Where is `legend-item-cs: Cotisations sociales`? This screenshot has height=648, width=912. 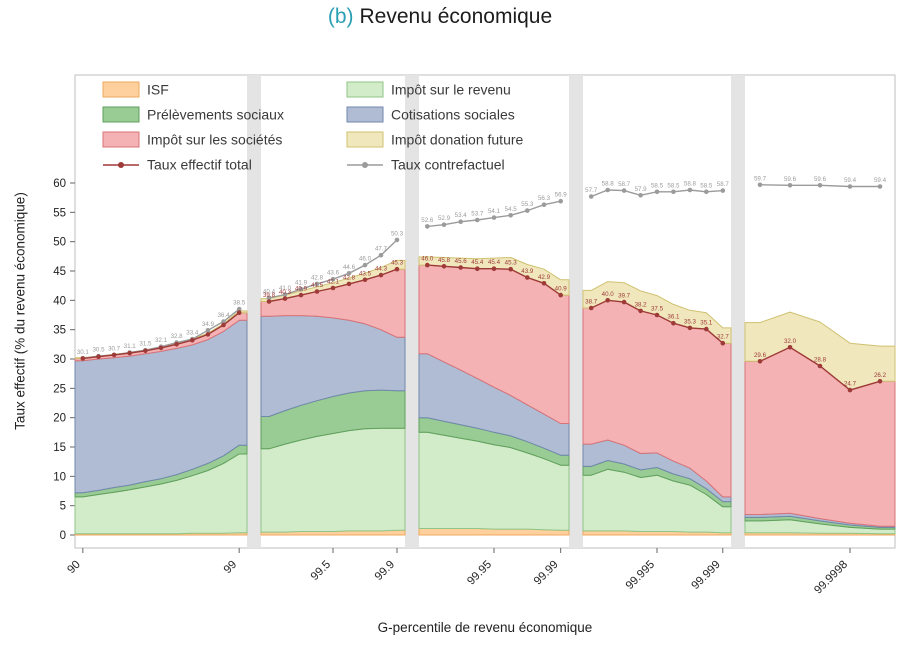
legend-item-cs: Cotisations sociales is located at coordinates (430, 114).